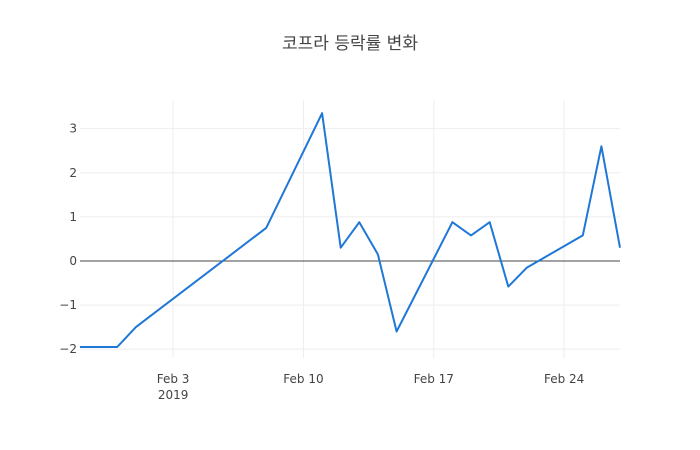 The height and width of the screenshot is (450, 700). What do you see at coordinates (350, 44) in the screenshot?
I see `chart-title: 코프라 등락률 변화` at bounding box center [350, 44].